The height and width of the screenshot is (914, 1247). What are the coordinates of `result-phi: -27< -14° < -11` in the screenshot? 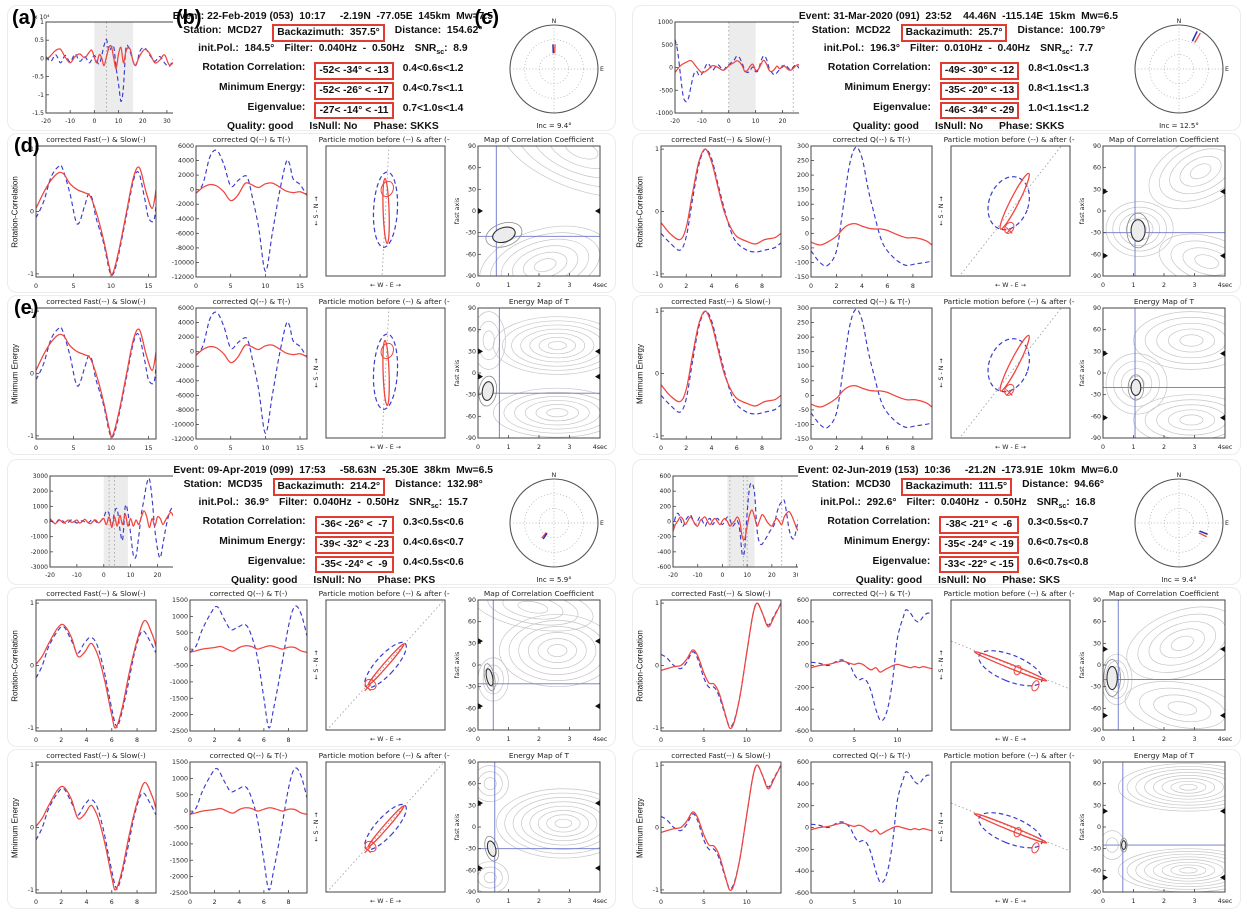 It's located at (353, 111).